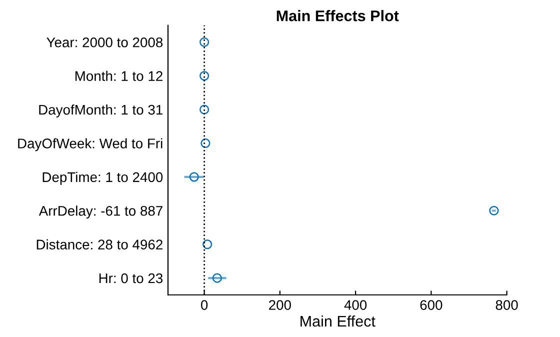  What do you see at coordinates (102, 178) in the screenshot?
I see `y-tick-label: DepTime: 1 to 2400` at bounding box center [102, 178].